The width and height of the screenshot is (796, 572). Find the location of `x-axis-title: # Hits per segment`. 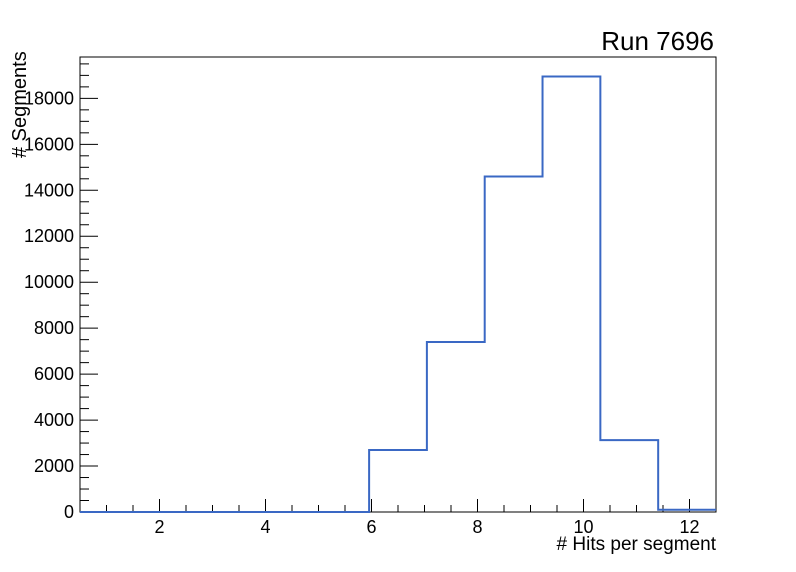

x-axis-title: # Hits per segment is located at coordinates (637, 544).